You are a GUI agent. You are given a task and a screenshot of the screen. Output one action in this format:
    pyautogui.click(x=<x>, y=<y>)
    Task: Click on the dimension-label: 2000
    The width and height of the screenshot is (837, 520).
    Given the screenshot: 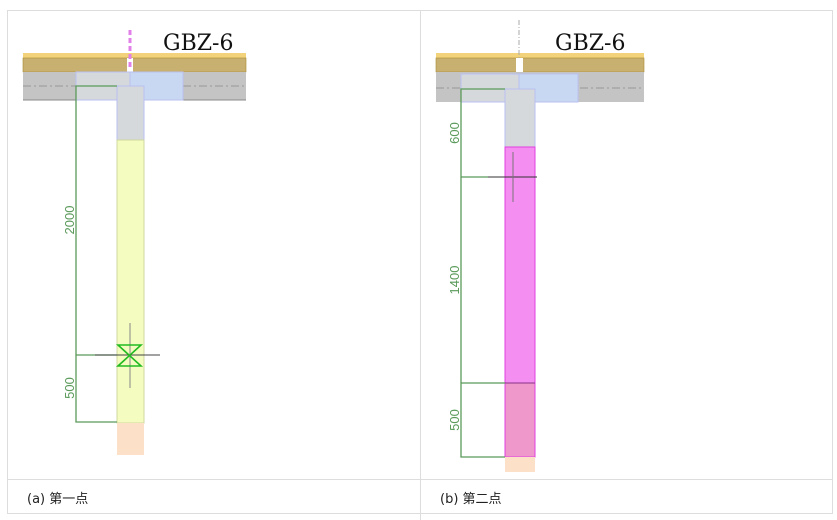 What is the action you would take?
    pyautogui.click(x=69, y=220)
    